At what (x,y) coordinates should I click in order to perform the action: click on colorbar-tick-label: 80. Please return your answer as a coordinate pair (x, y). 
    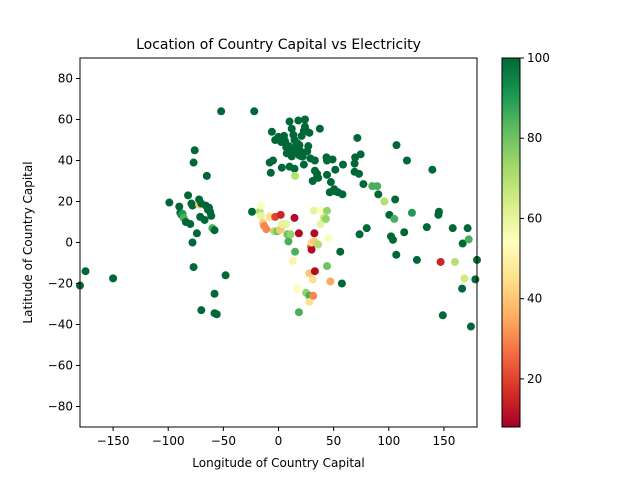
    Looking at the image, I should click on (534, 138).